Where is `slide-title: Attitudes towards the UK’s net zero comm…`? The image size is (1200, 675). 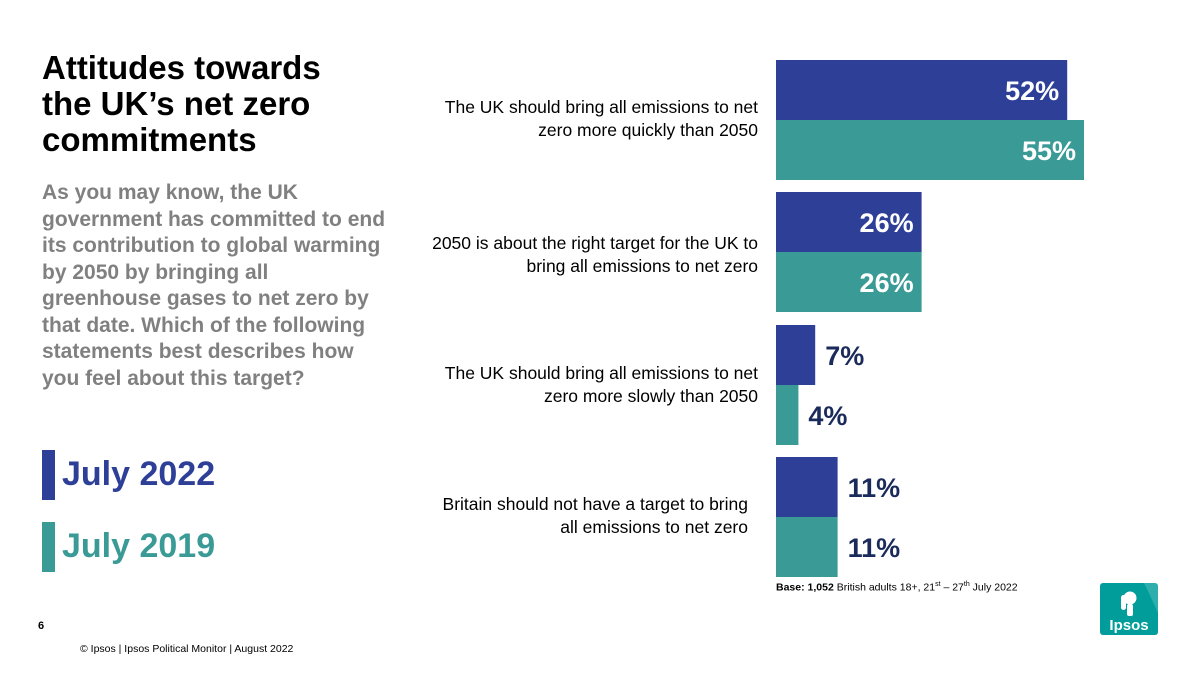
slide-title: Attitudes towards the UK’s net zero comm… is located at coordinates (181, 103).